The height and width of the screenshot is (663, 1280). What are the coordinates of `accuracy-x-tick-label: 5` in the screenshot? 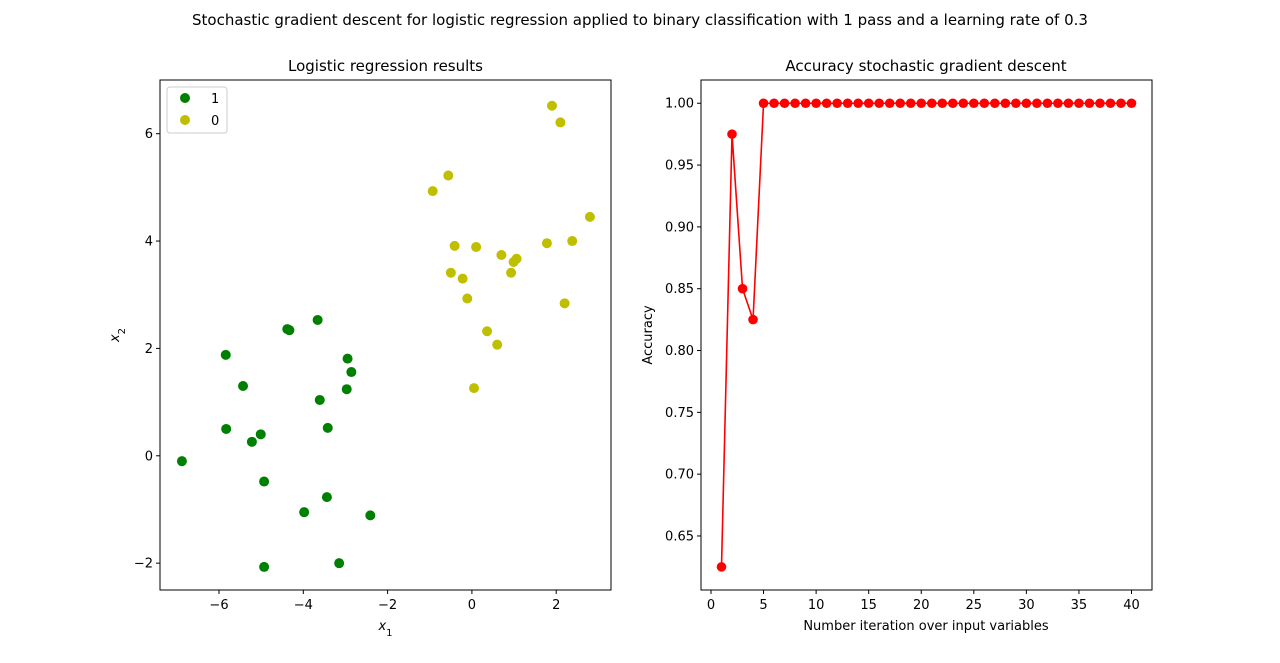 It's located at (763, 605).